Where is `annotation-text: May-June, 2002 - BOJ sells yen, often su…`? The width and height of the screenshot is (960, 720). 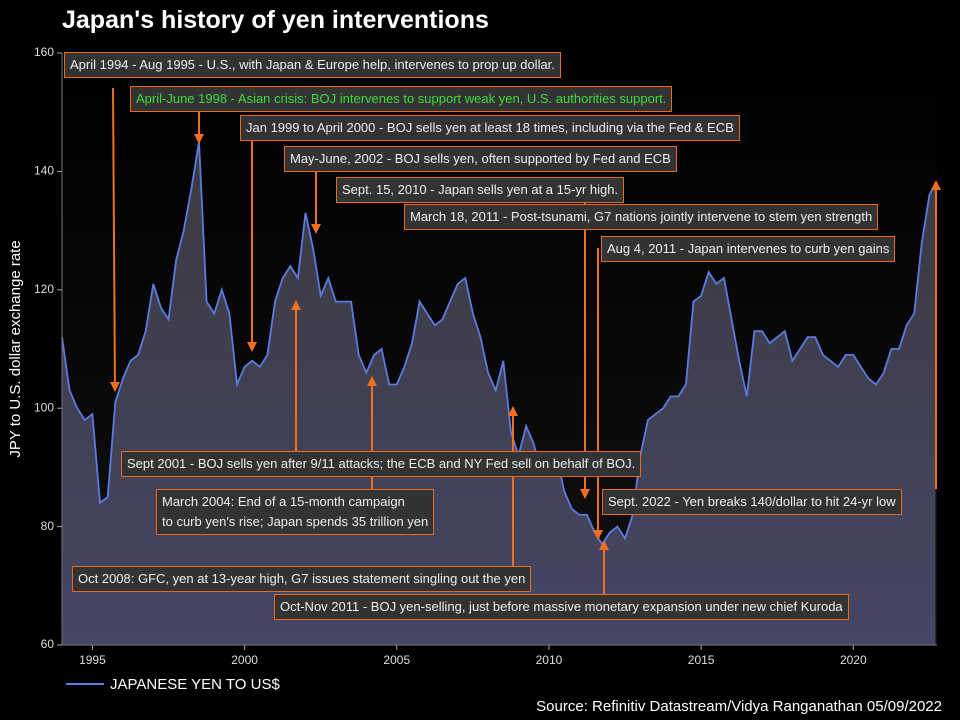
annotation-text: May-June, 2002 - BOJ sells yen, often su… is located at coordinates (480, 158).